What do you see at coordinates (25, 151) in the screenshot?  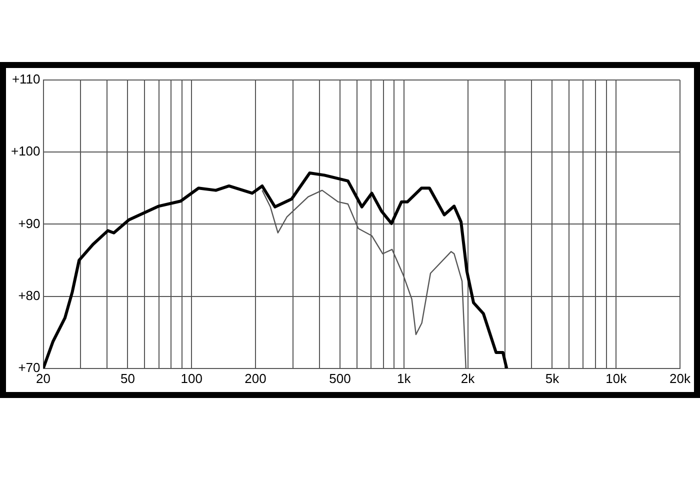 I see `y-tick-label: +100` at bounding box center [25, 151].